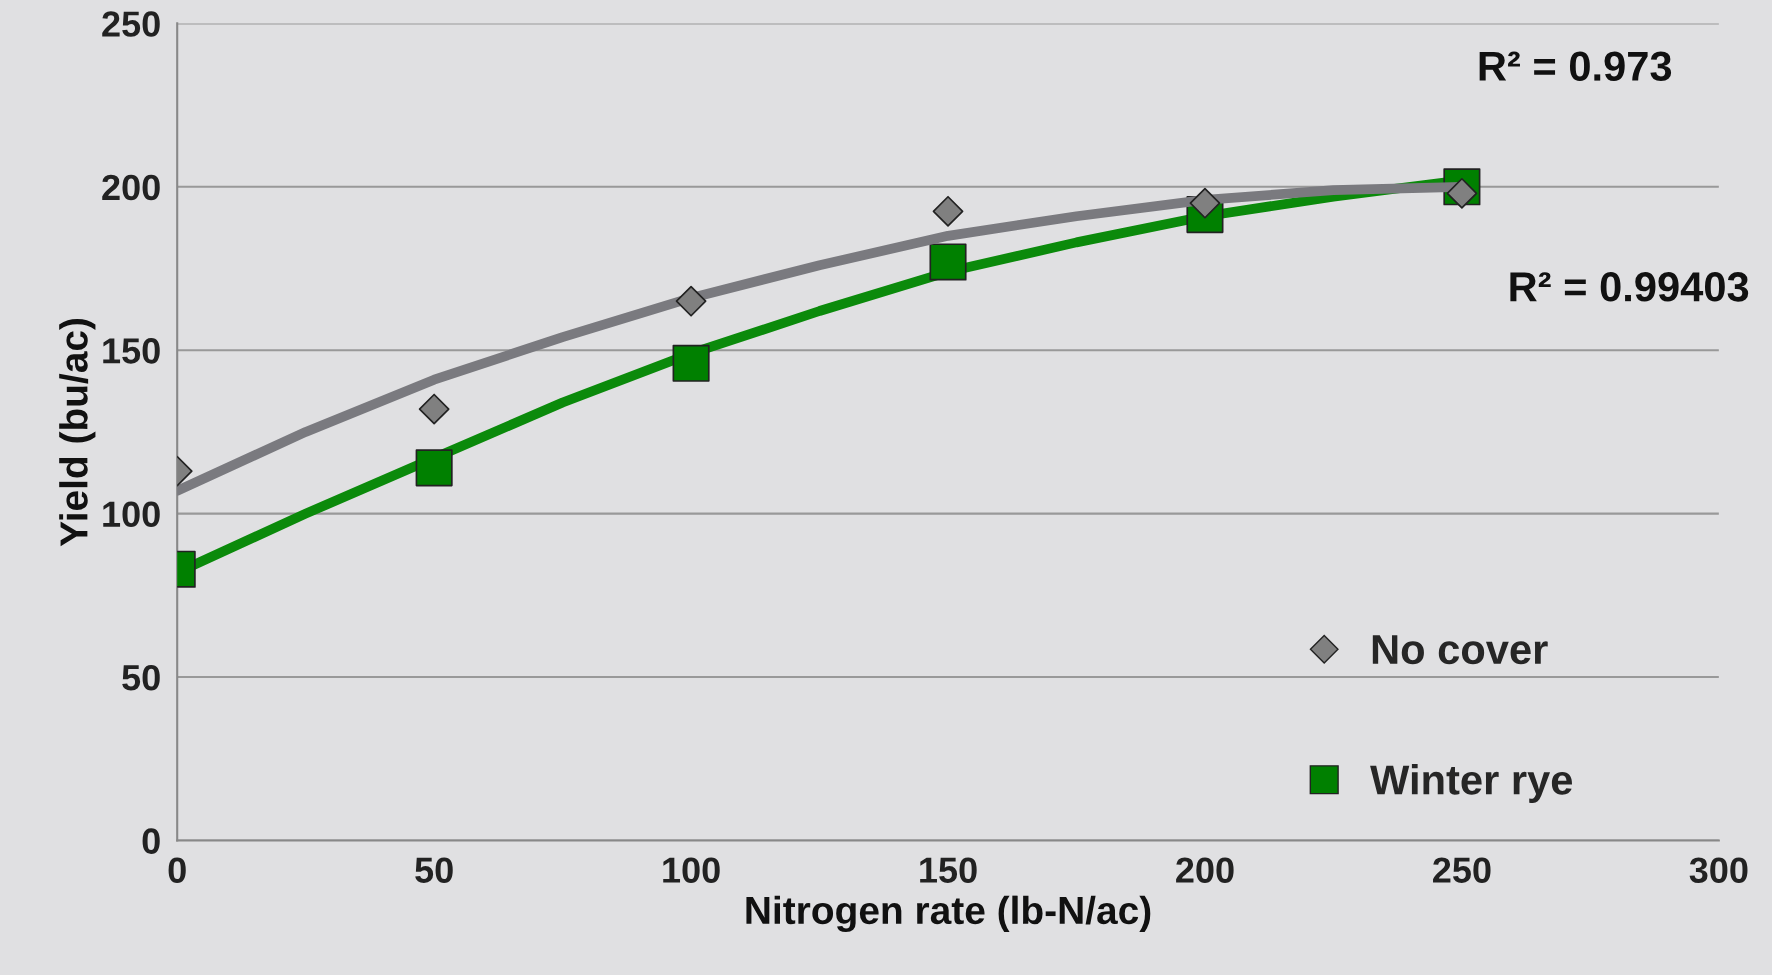  What do you see at coordinates (177, 870) in the screenshot?
I see `x-tick-label: 0` at bounding box center [177, 870].